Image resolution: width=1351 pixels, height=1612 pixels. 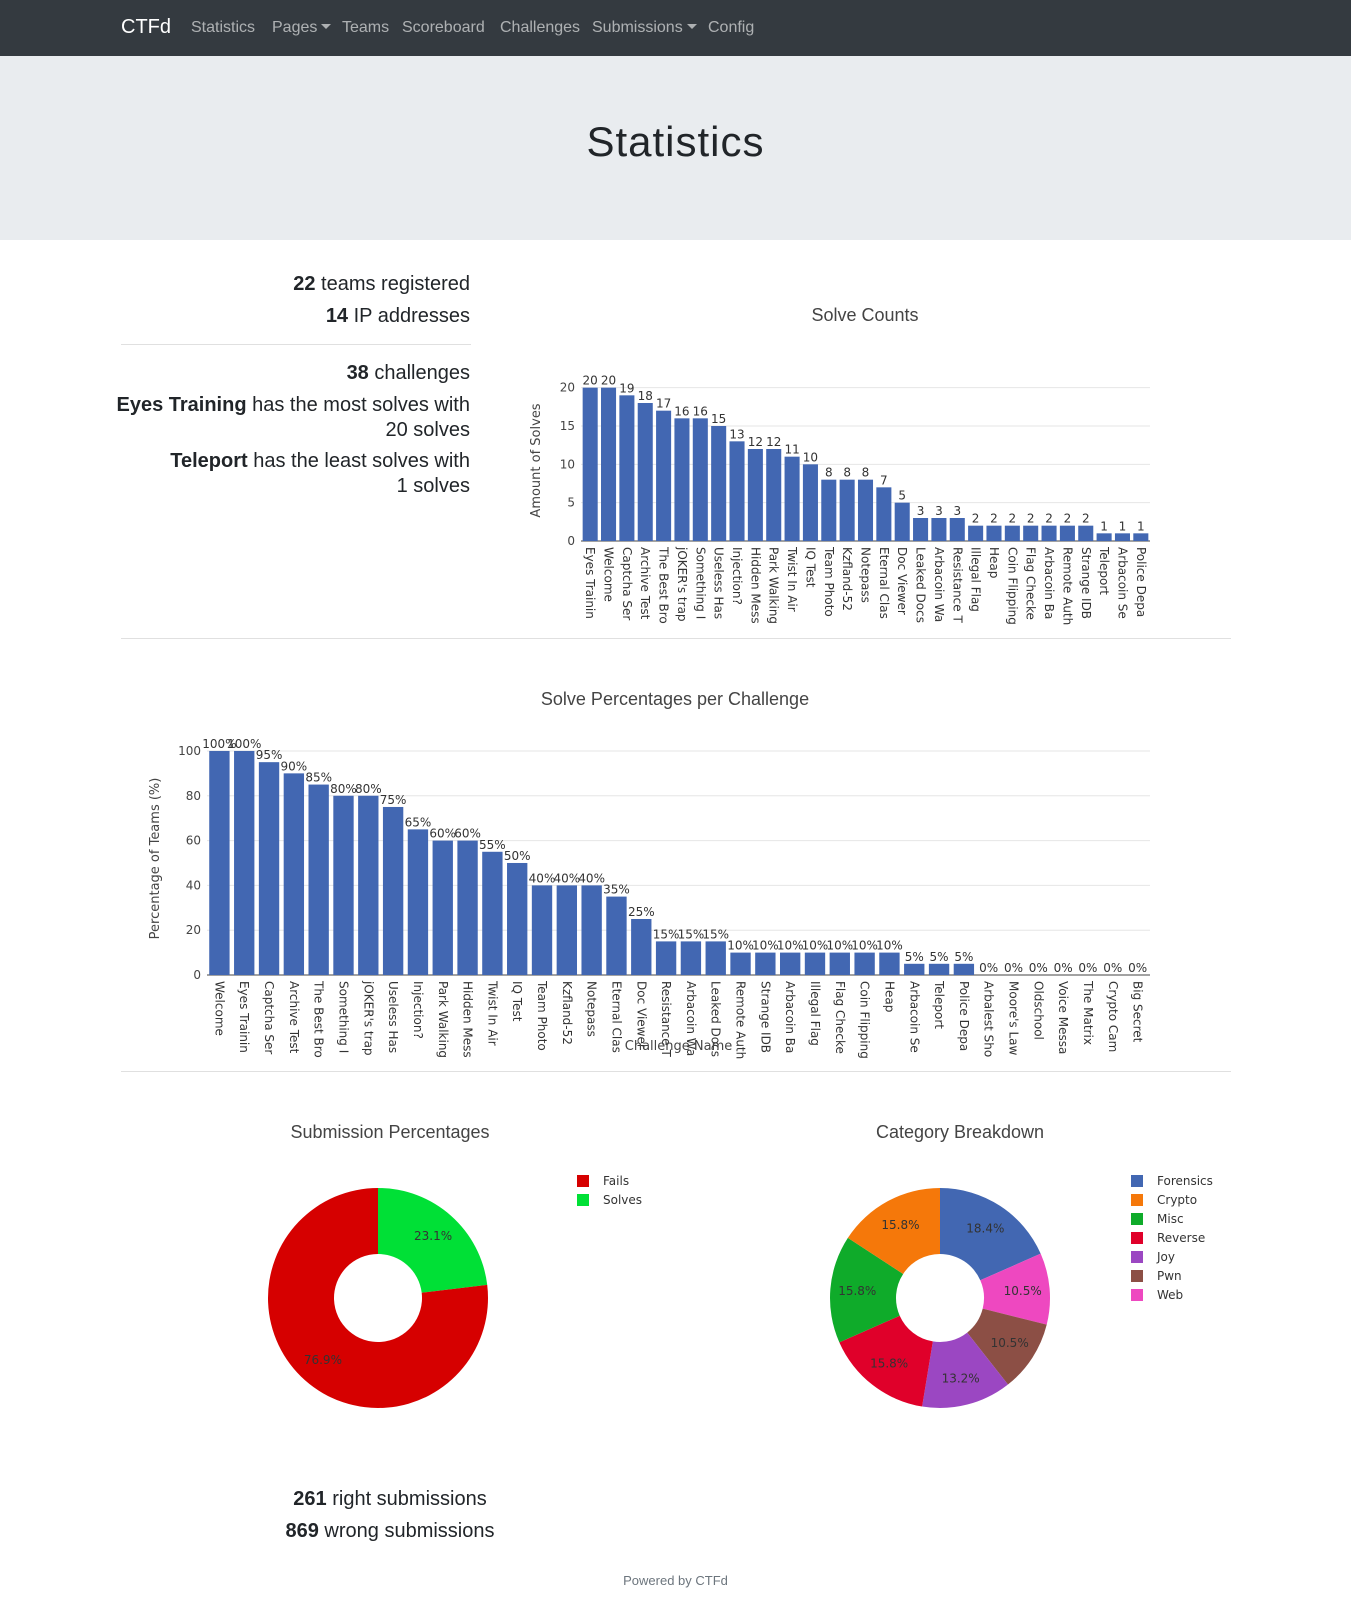 What do you see at coordinates (731, 27) in the screenshot?
I see `nav-config: Config` at bounding box center [731, 27].